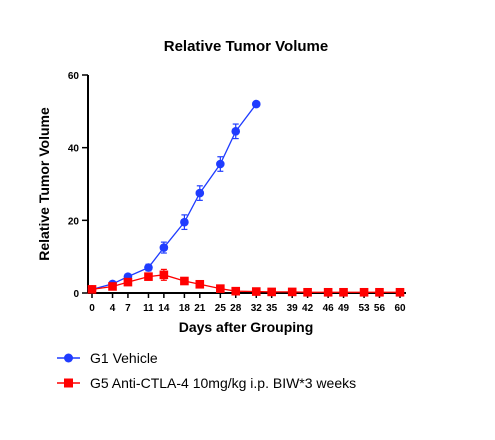 This screenshot has width=495, height=440. I want to click on x-tick-label: 7, so click(128, 308).